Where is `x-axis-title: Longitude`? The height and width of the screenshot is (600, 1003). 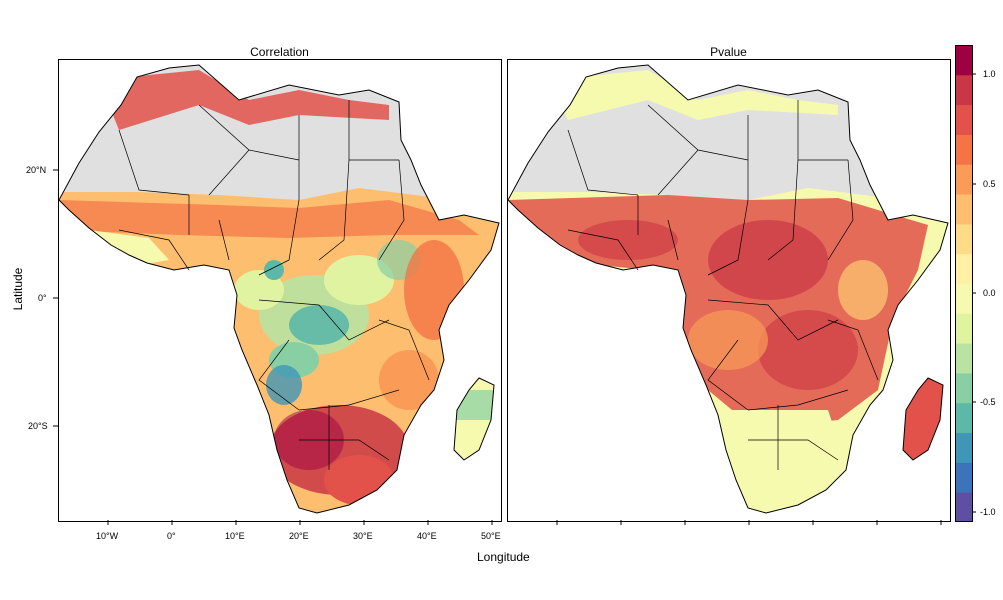 x-axis-title: Longitude is located at coordinates (503, 557).